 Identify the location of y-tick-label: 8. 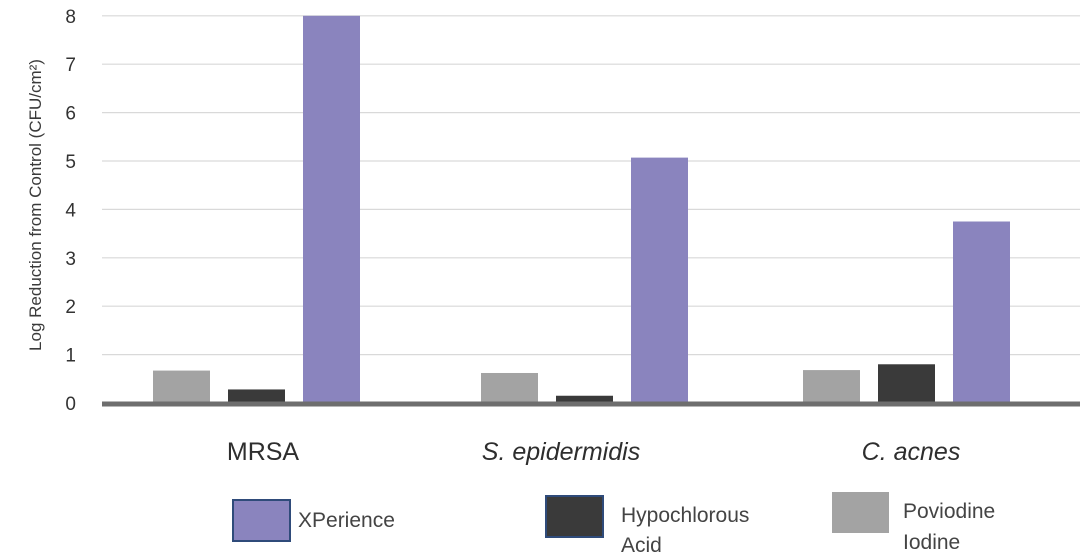
(70, 17).